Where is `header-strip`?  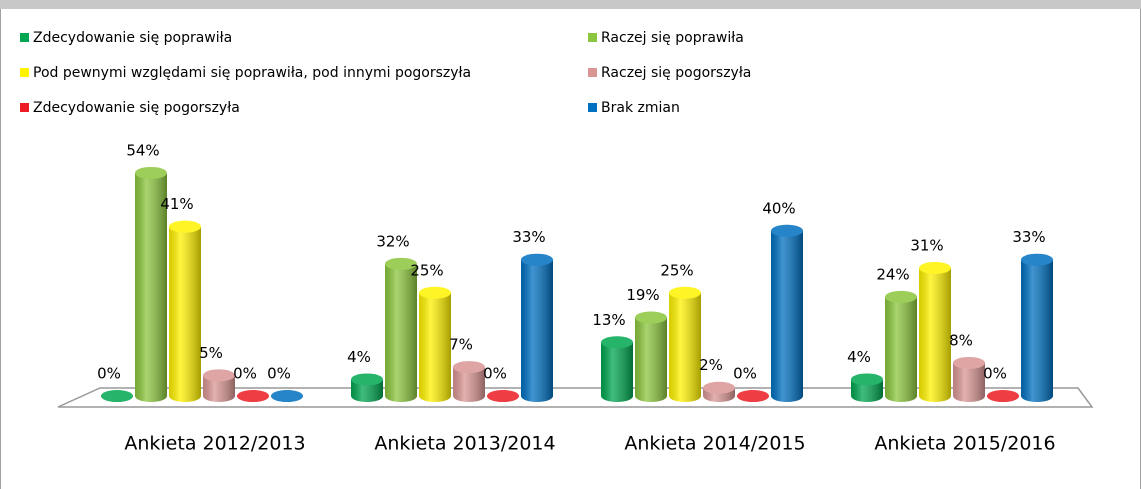
header-strip is located at coordinates (570, 4).